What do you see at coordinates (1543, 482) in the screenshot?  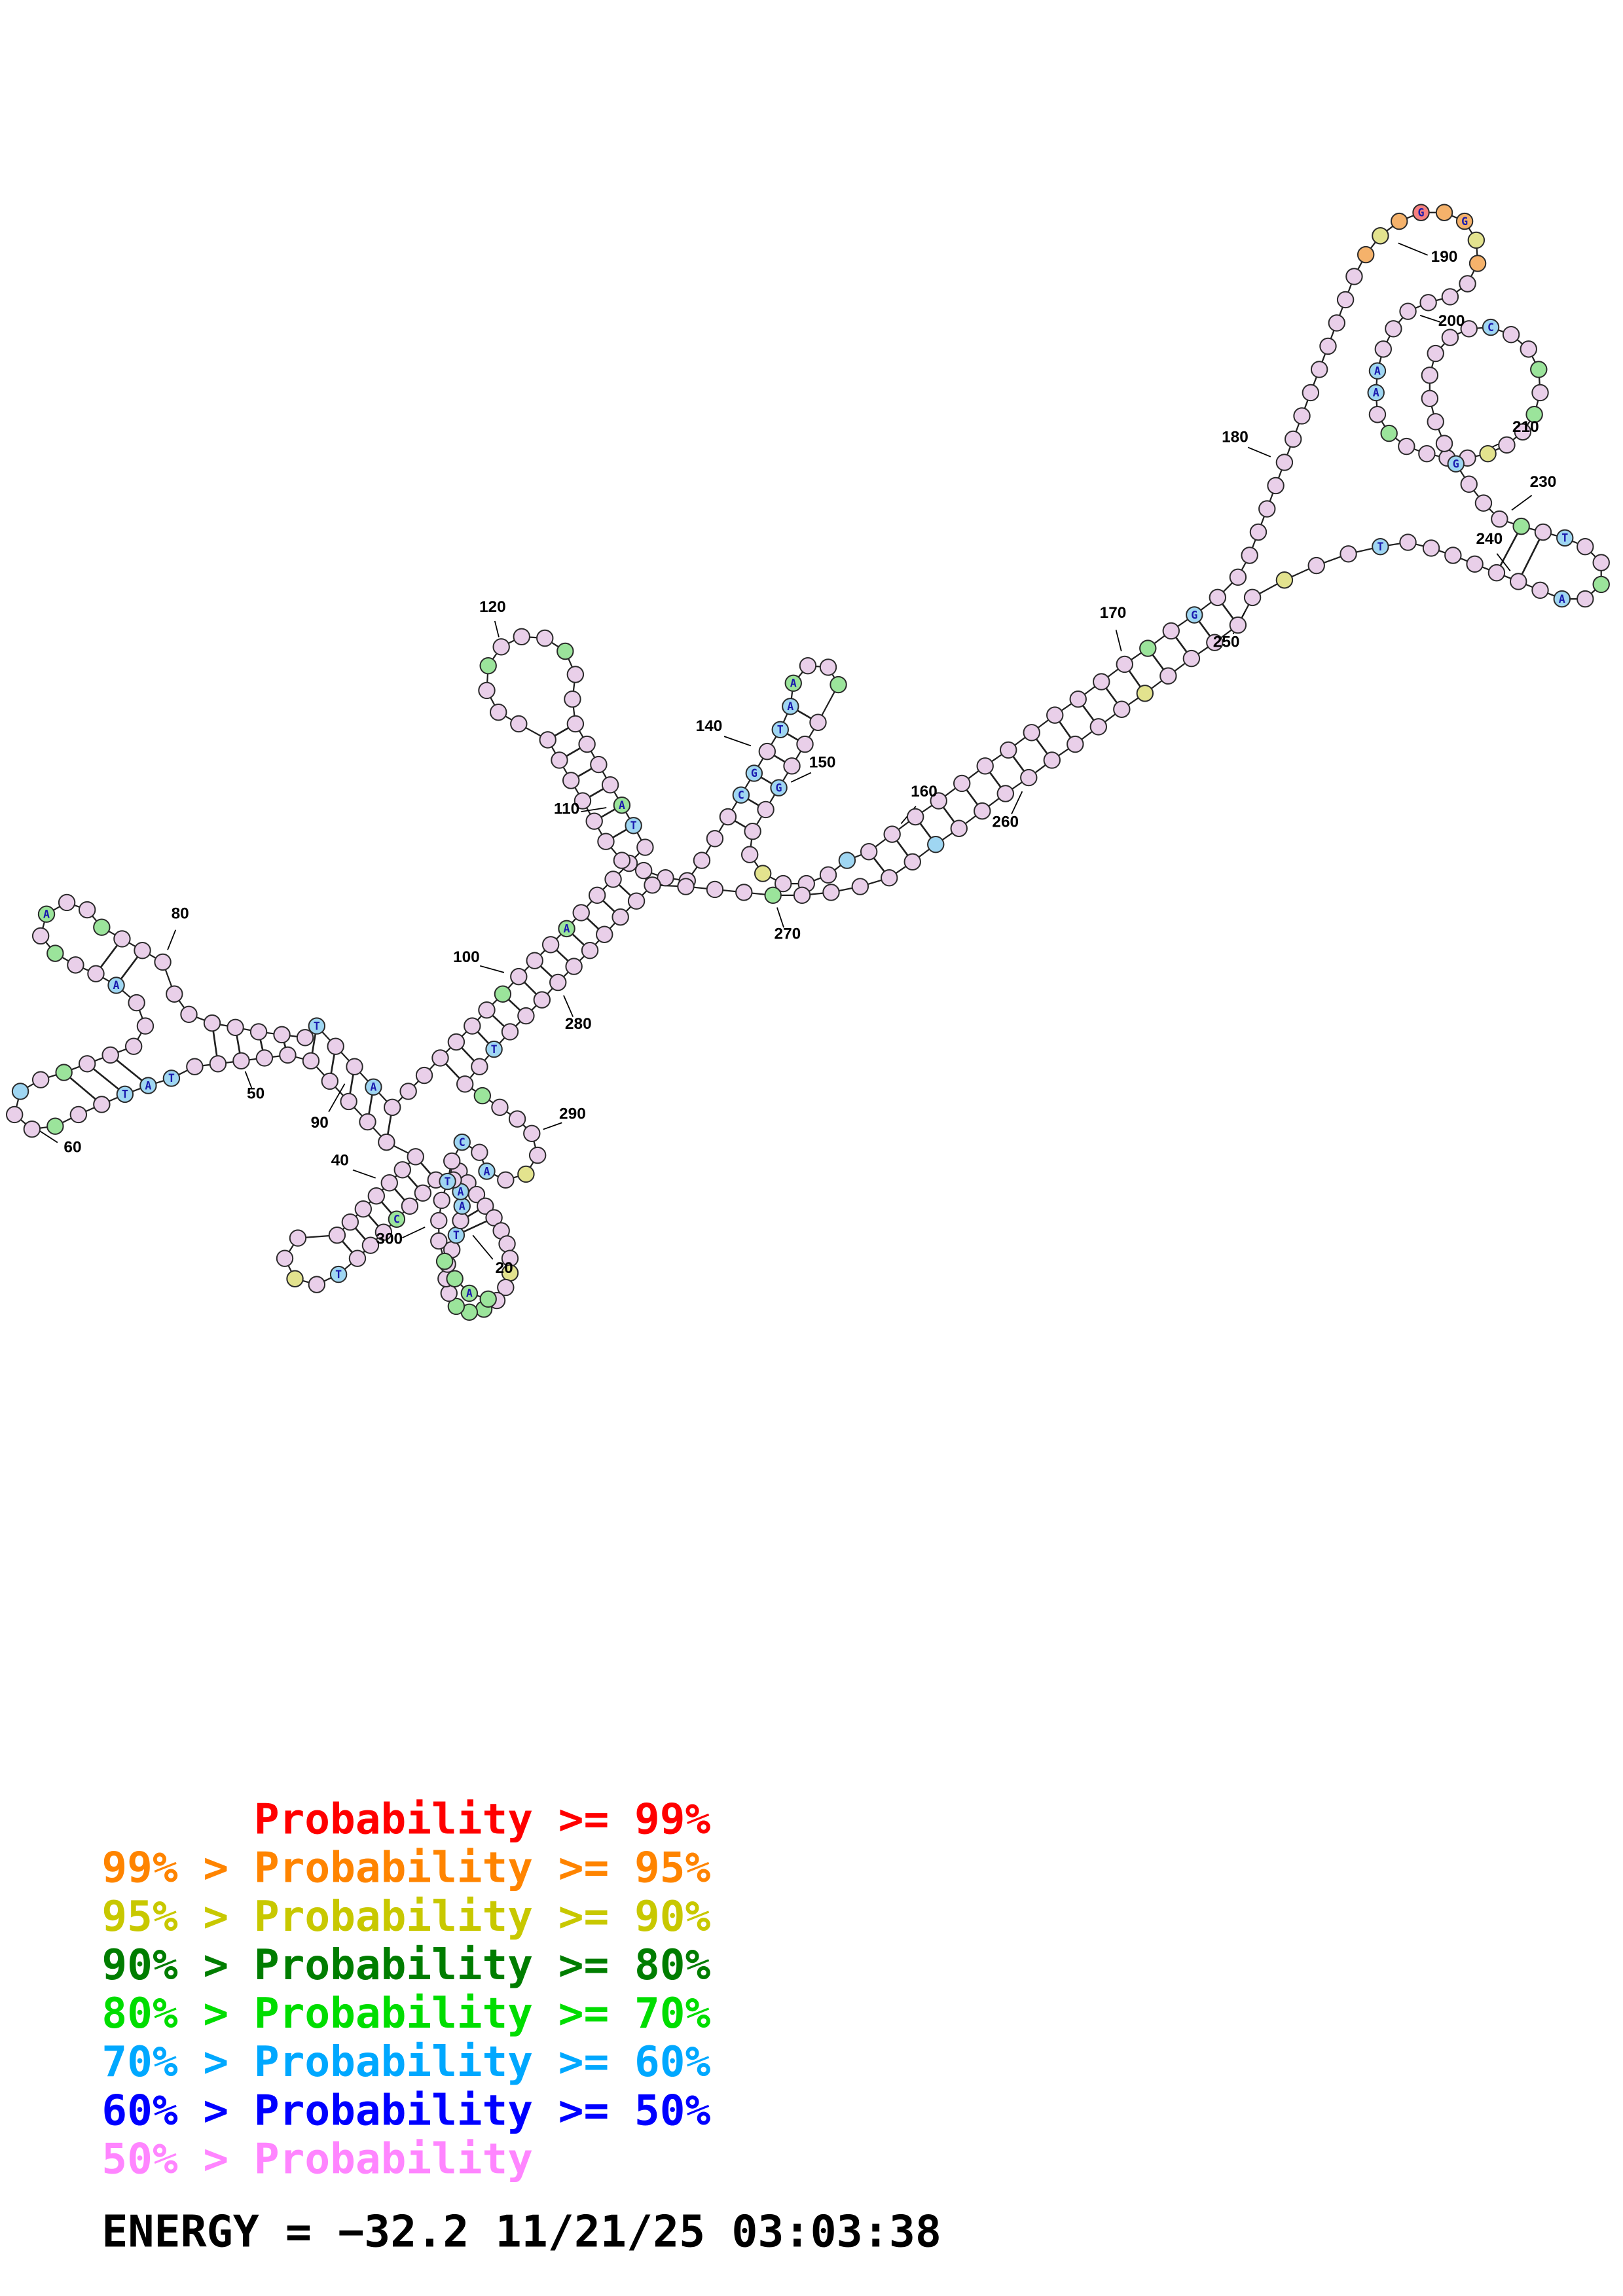 I see `position-label: 230` at bounding box center [1543, 482].